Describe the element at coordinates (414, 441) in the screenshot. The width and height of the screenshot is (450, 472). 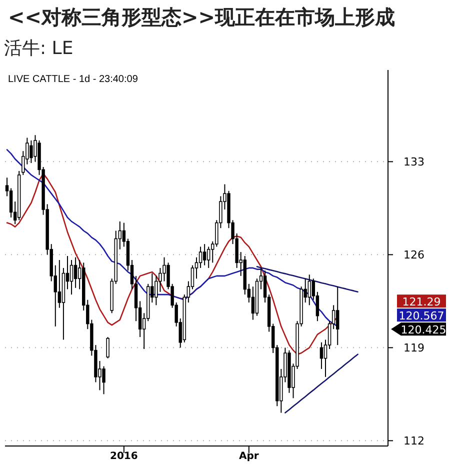
I see `y-tick-label: 112` at that location.